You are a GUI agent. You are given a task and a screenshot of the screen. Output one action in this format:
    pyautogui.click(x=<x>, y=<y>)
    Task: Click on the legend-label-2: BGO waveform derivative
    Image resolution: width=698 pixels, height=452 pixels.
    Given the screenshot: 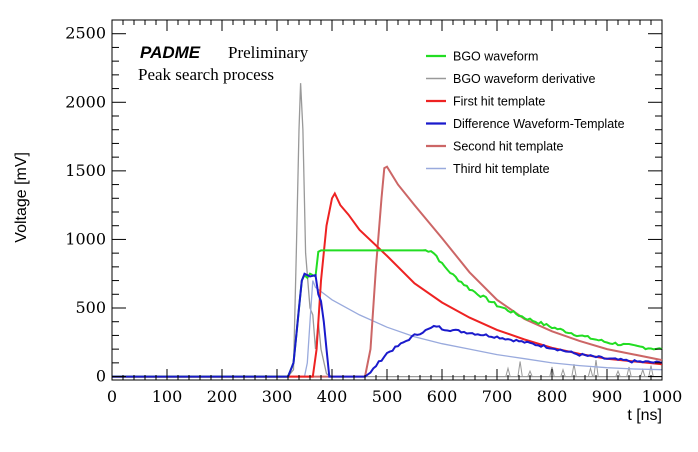 What is the action you would take?
    pyautogui.click(x=524, y=79)
    